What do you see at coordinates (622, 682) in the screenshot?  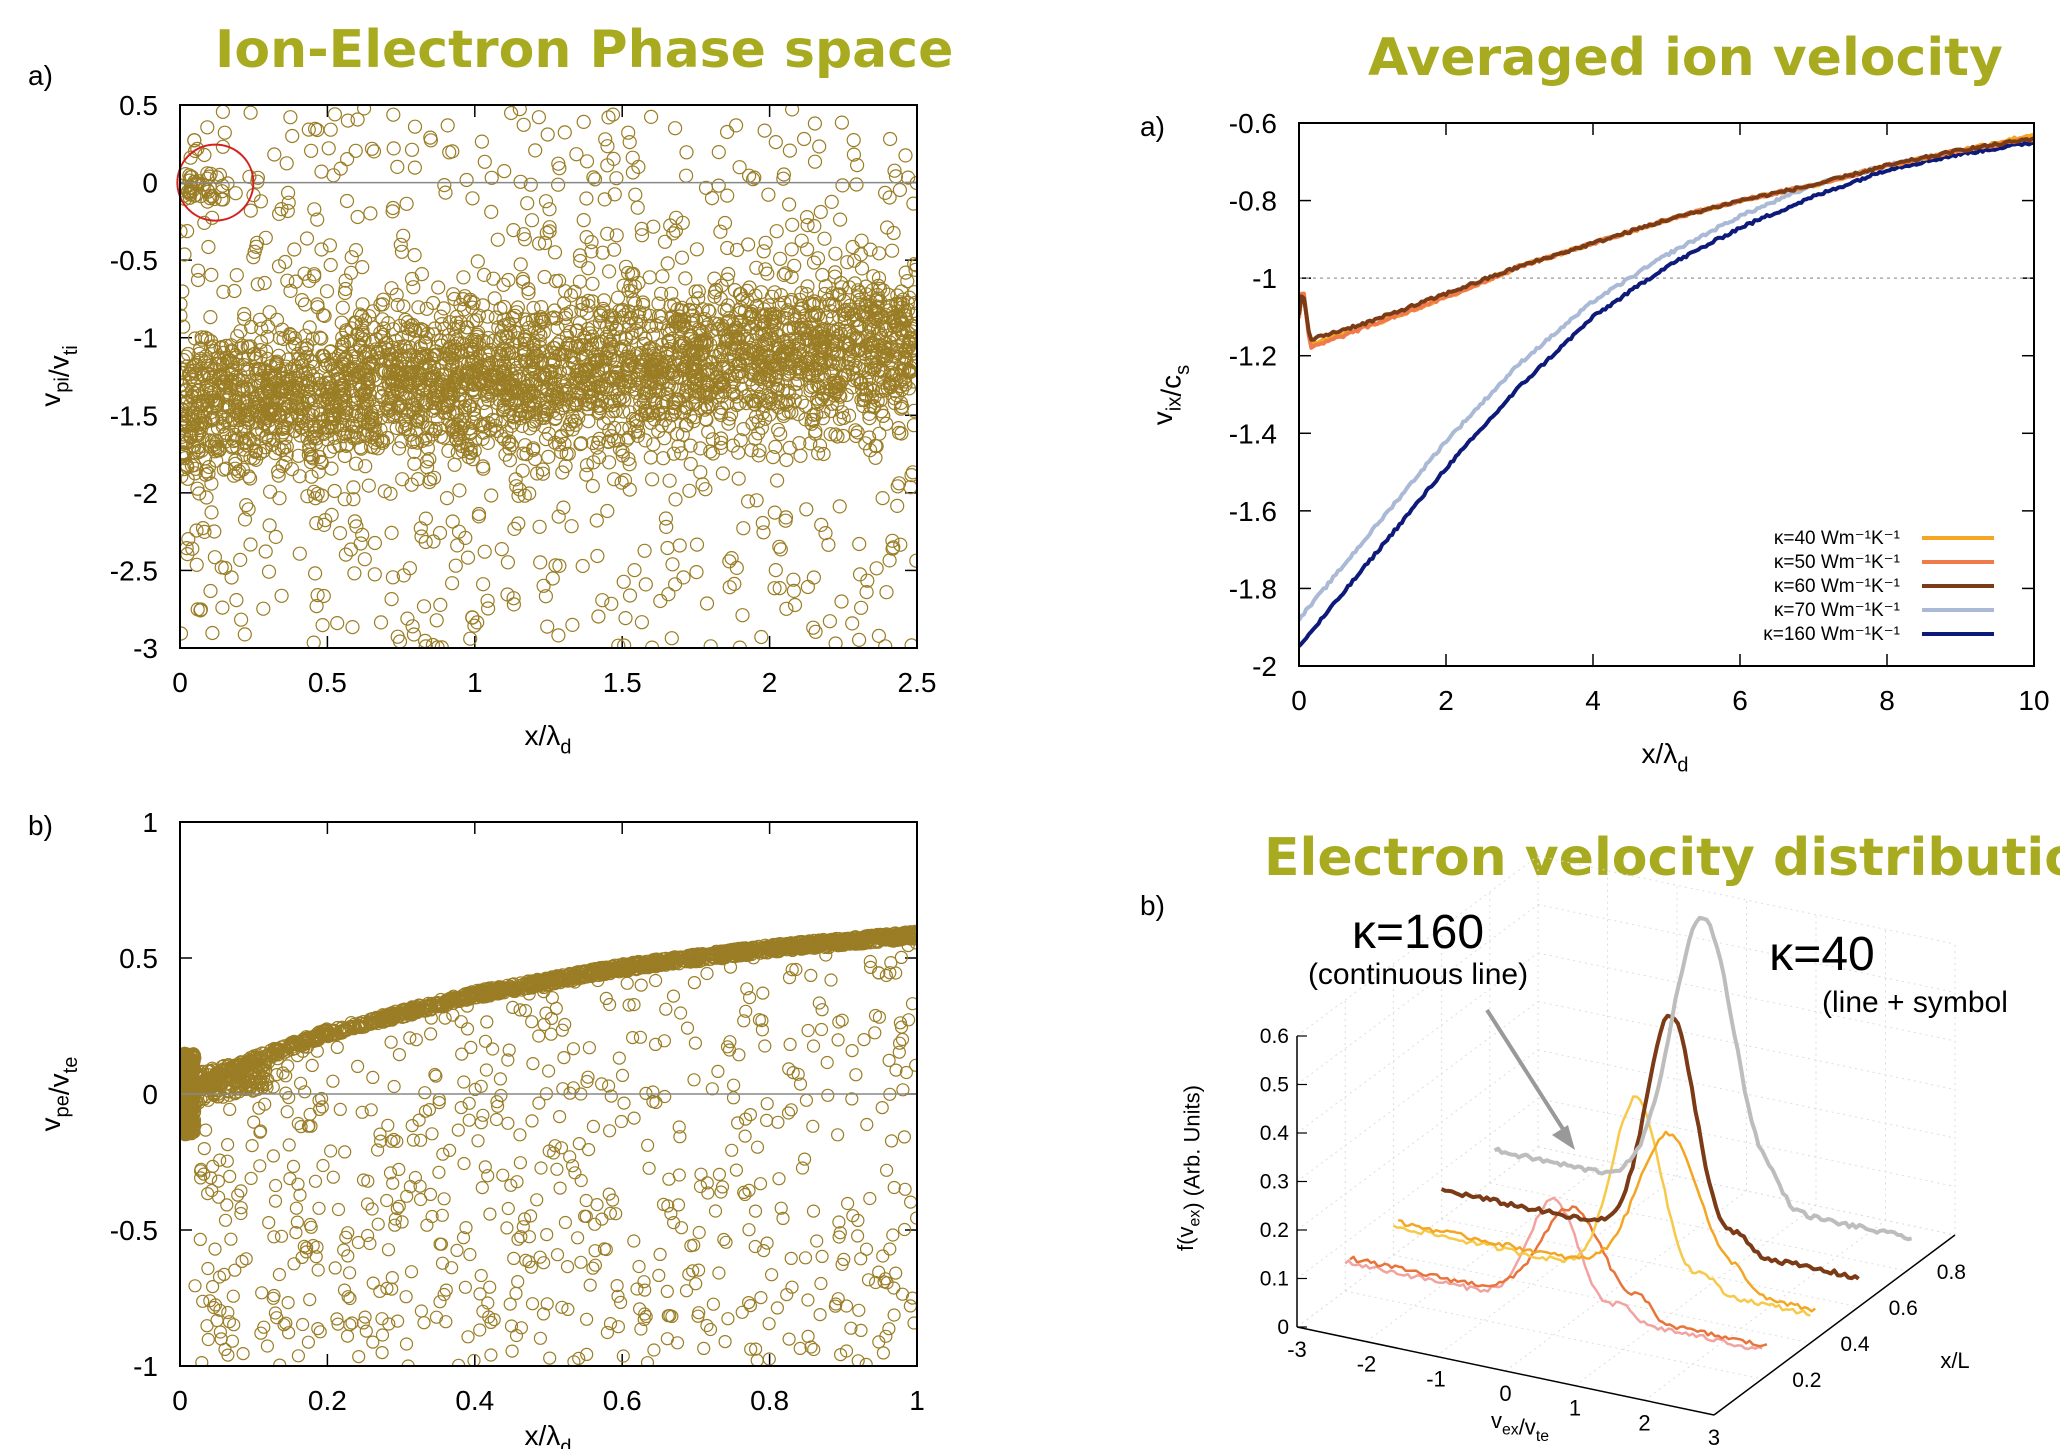 I see `ion-phase-xtick-label: 1.5` at bounding box center [622, 682].